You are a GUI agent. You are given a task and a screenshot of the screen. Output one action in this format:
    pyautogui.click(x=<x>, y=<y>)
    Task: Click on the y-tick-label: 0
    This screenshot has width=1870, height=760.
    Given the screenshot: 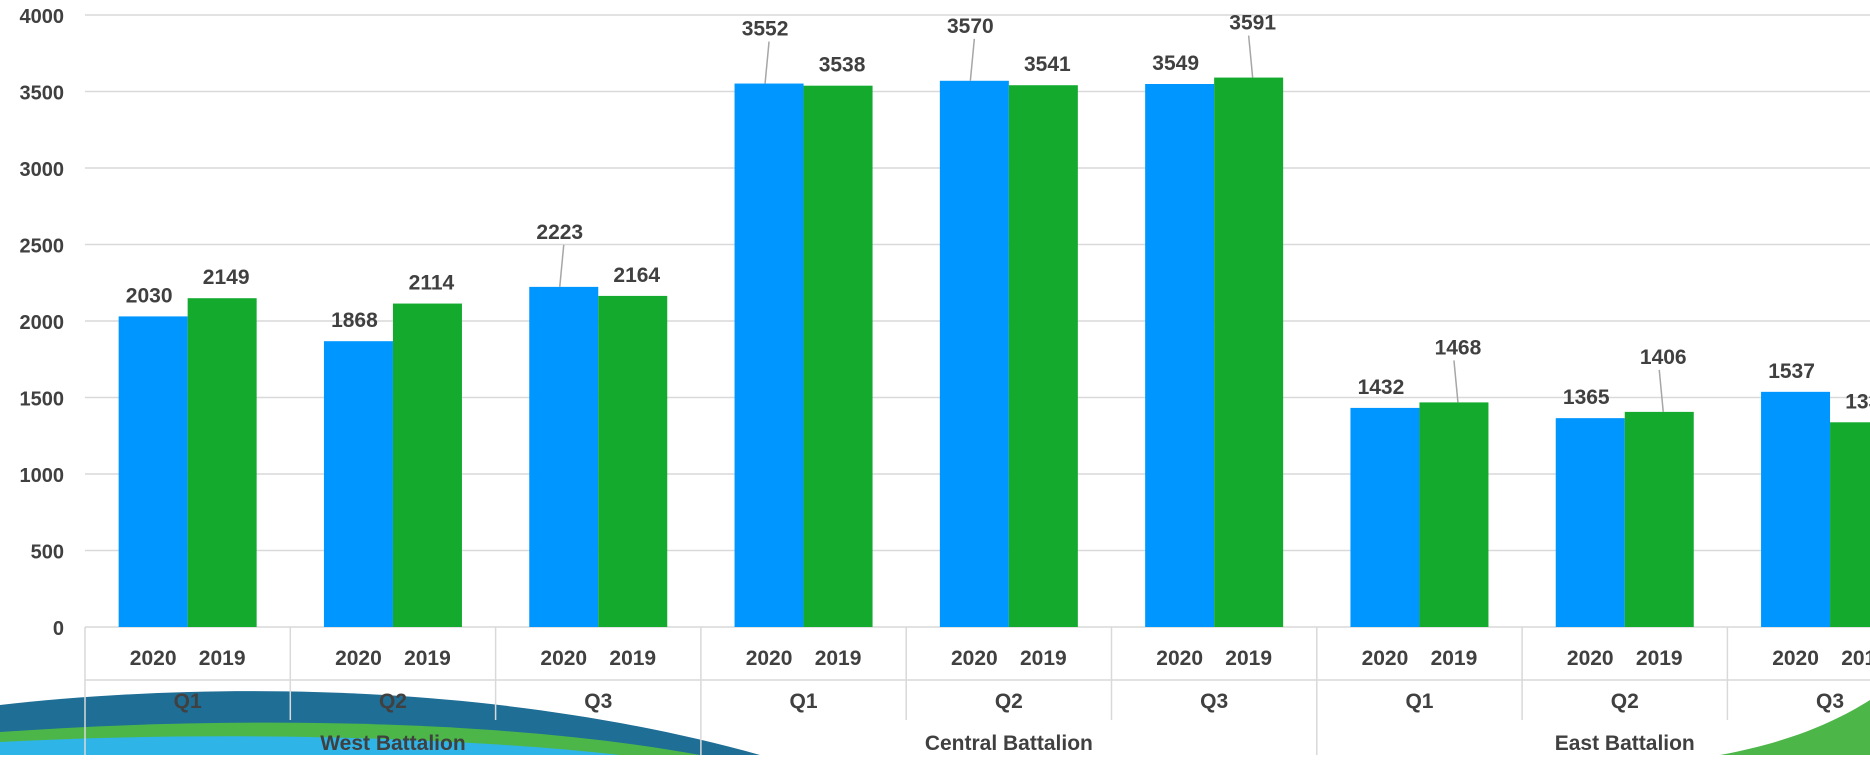 What is the action you would take?
    pyautogui.click(x=58, y=629)
    